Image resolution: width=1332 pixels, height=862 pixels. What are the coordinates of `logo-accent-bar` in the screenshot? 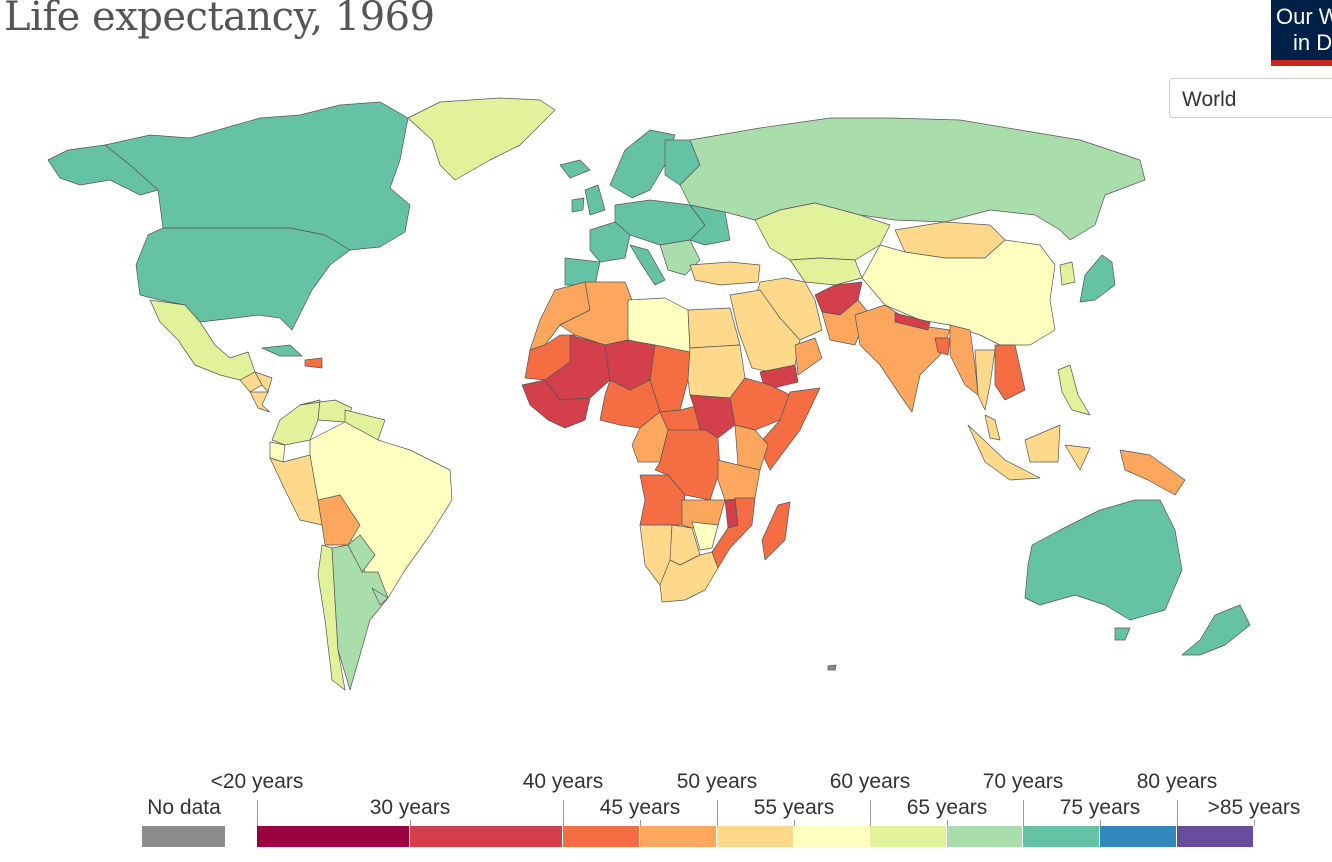 It's located at (1301, 63).